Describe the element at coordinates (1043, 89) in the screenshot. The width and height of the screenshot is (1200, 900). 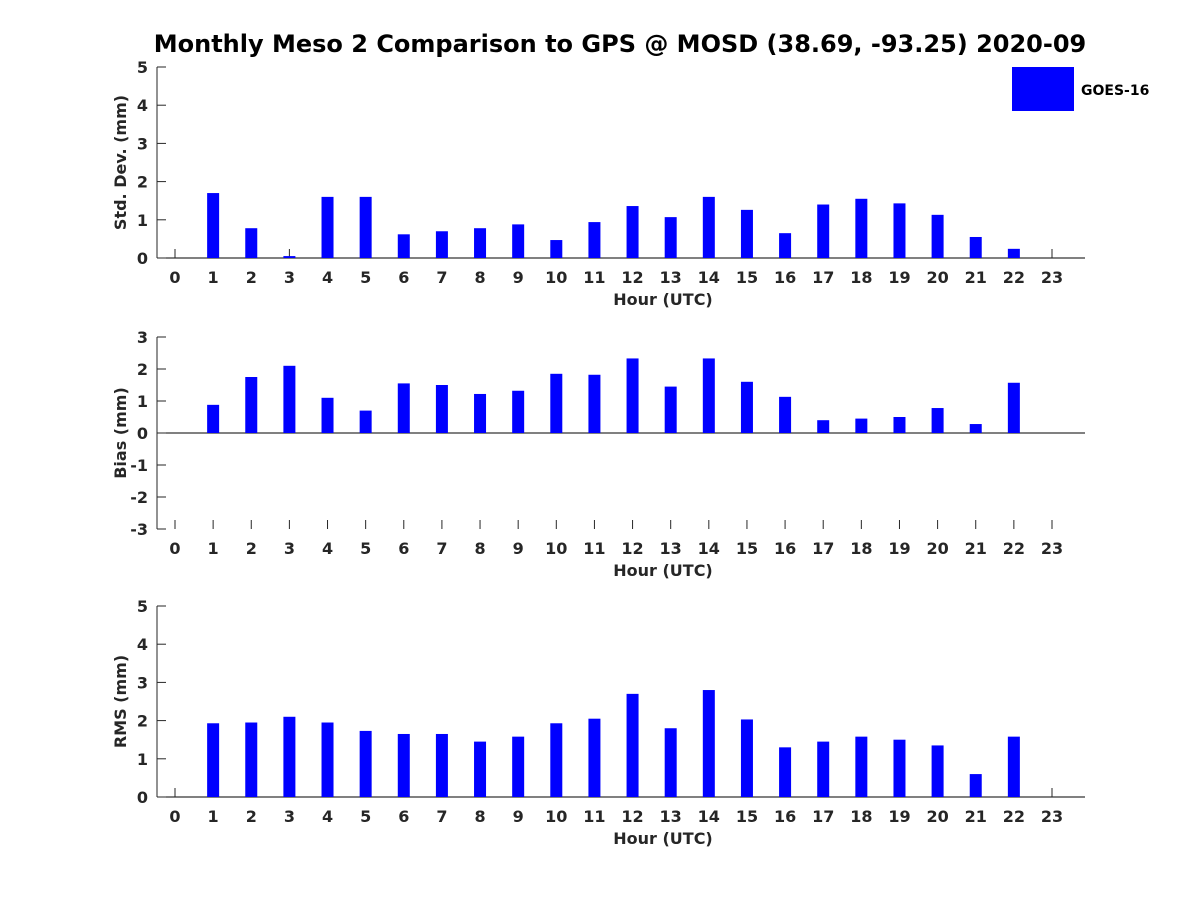
I see `legend-swatch` at that location.